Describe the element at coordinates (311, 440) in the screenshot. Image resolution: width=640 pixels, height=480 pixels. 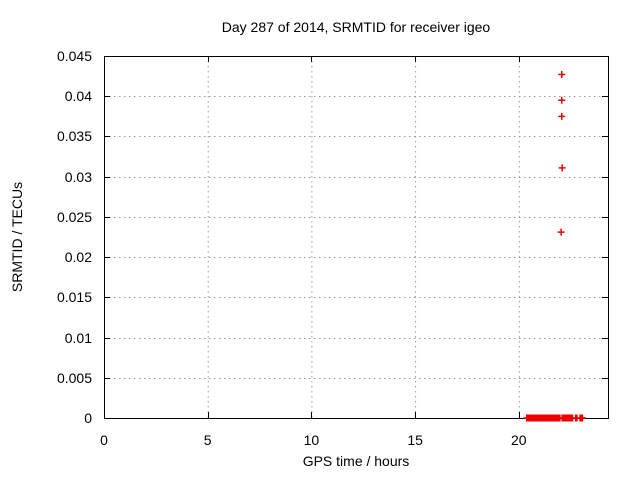
I see `x-tick-label: 10` at that location.